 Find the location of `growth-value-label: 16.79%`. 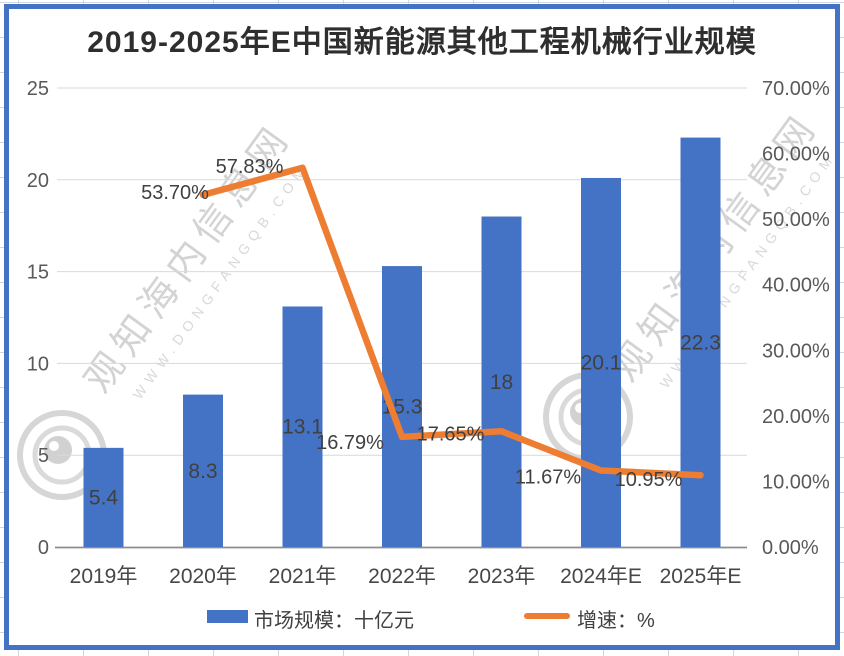

growth-value-label: 16.79% is located at coordinates (350, 443).